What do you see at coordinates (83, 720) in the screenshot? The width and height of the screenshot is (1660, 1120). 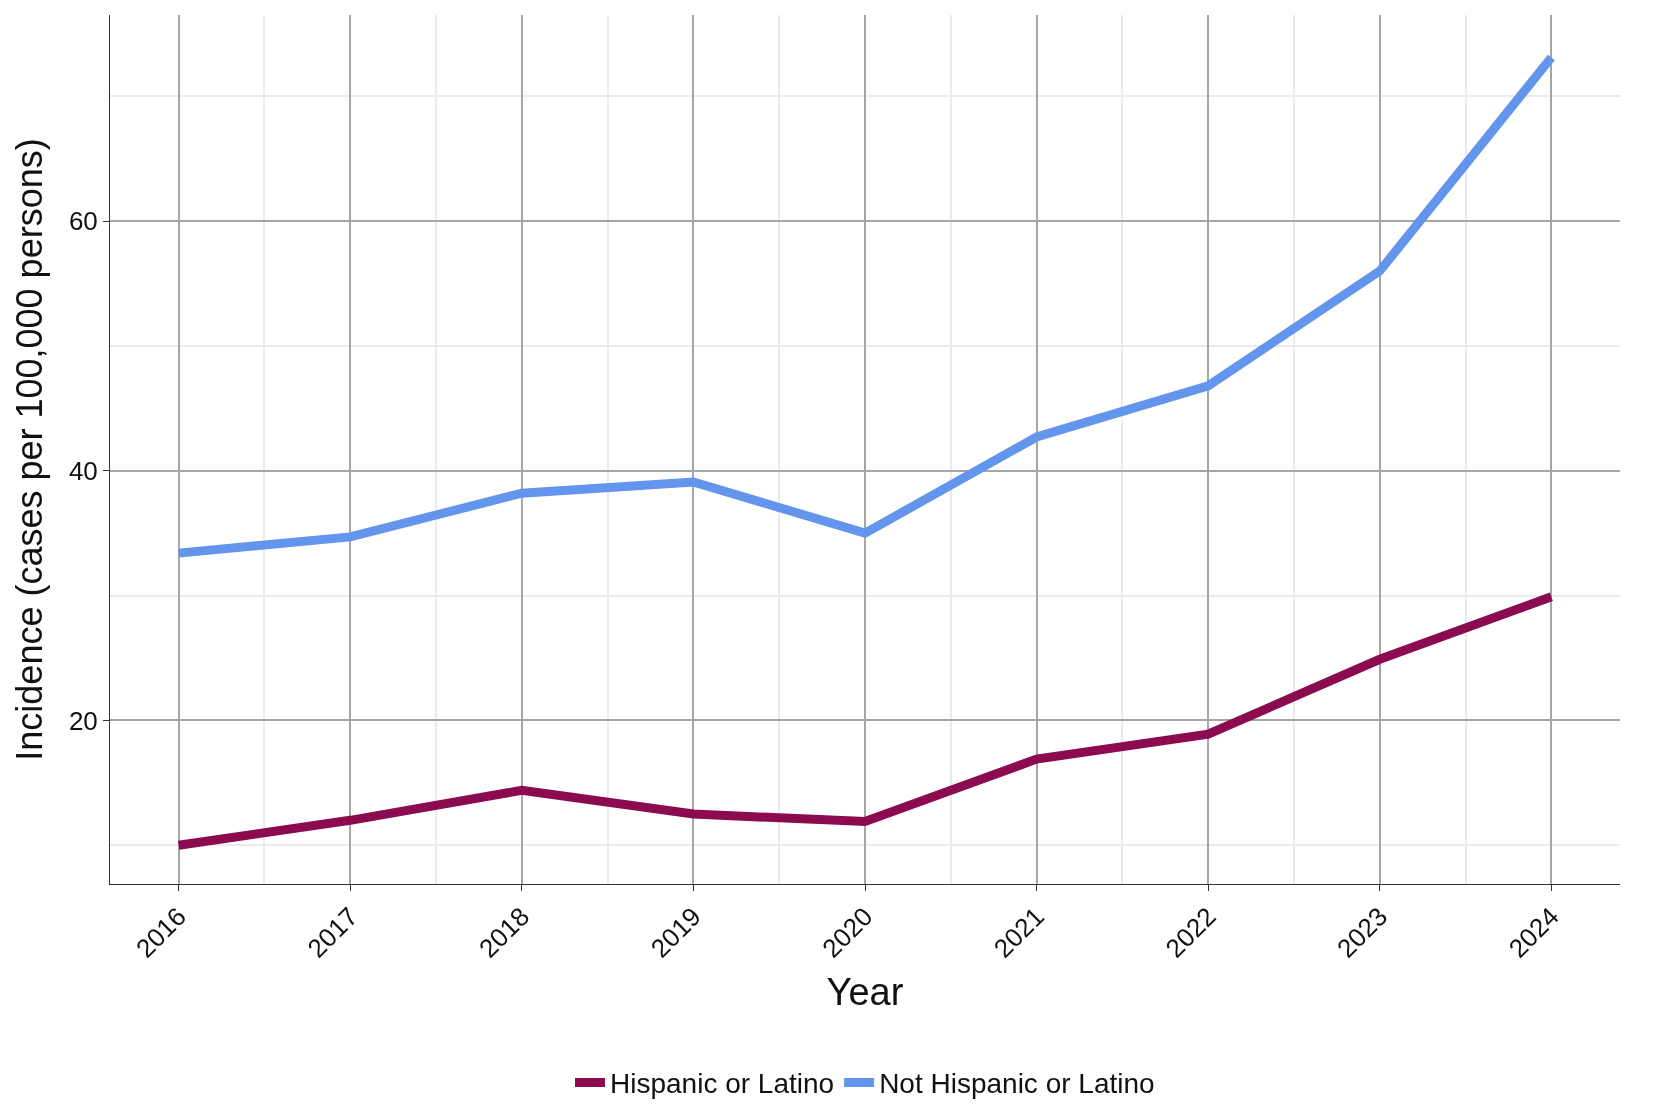 I see `y-tick-label: 20` at bounding box center [83, 720].